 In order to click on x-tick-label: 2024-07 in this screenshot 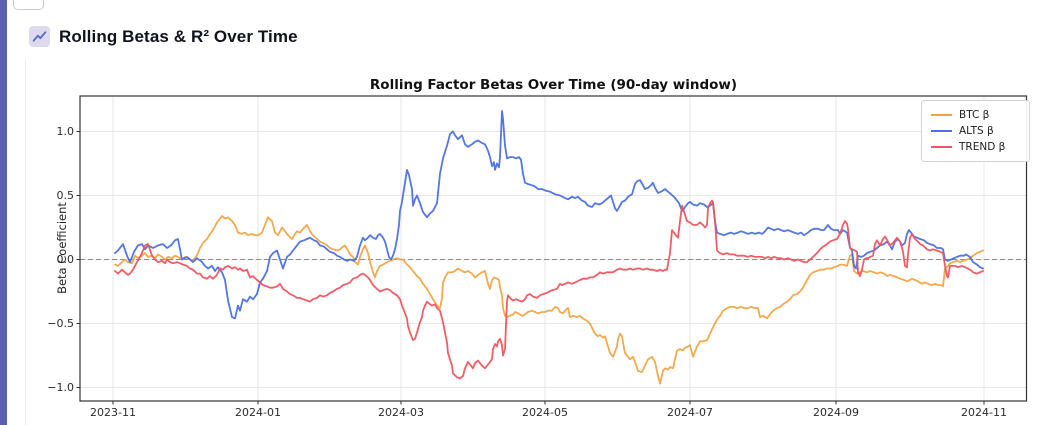, I will do `click(690, 412)`.